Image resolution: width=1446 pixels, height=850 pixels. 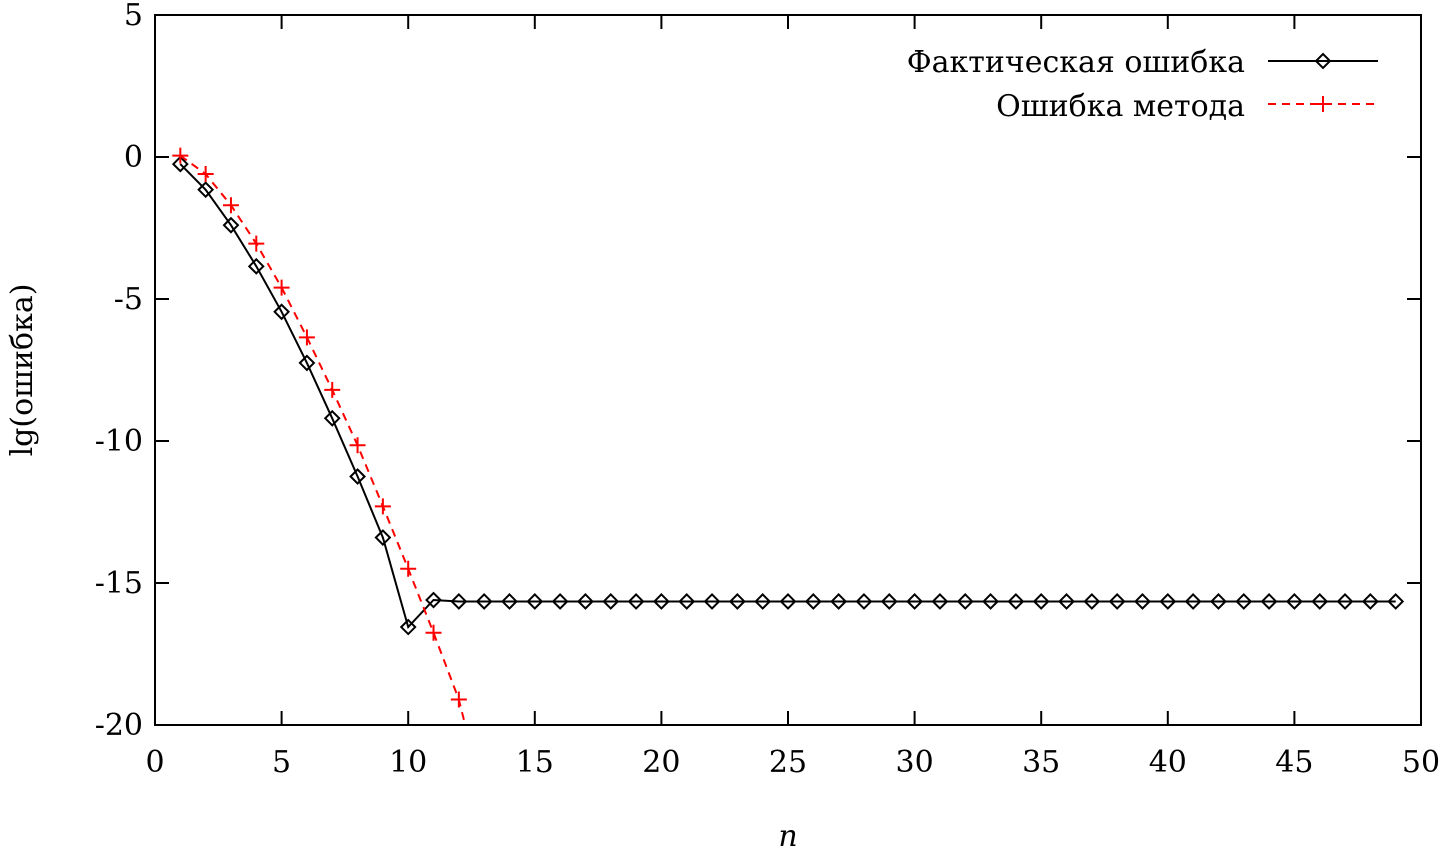 What do you see at coordinates (1323, 82) in the screenshot?
I see `legend-swatches` at bounding box center [1323, 82].